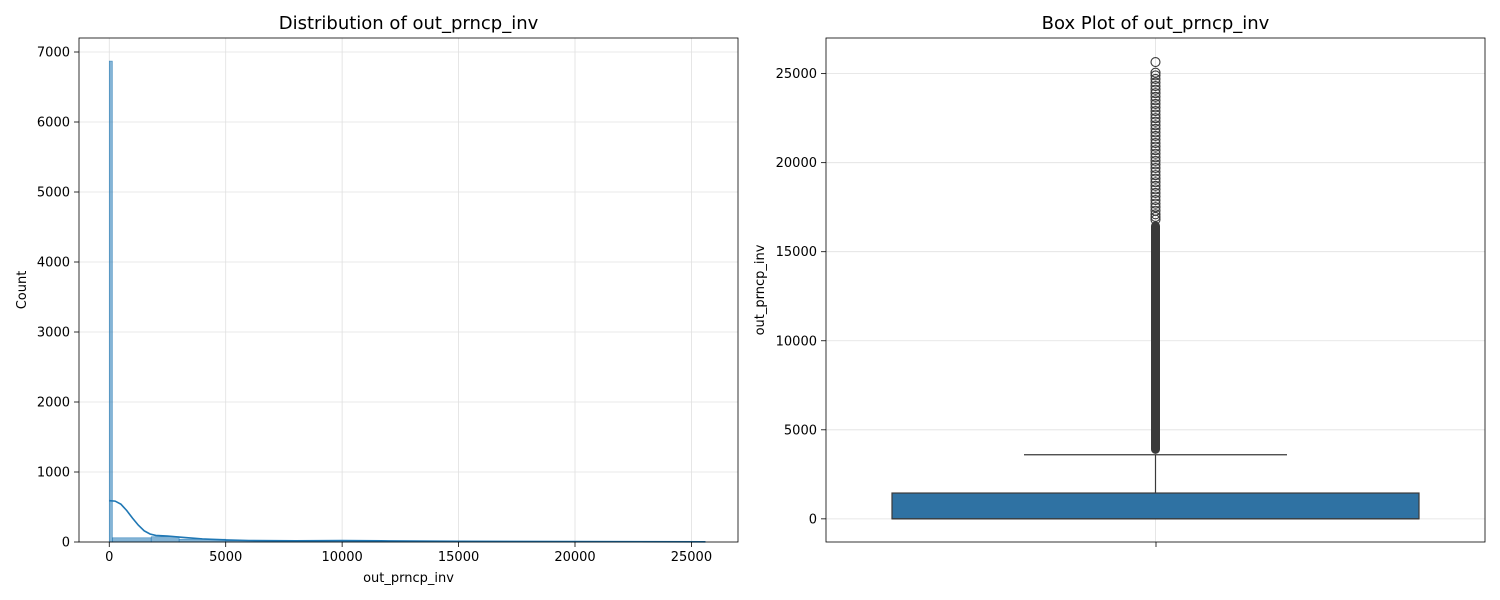 Image resolution: width=1500 pixels, height=600 pixels. Describe the element at coordinates (53, 193) in the screenshot. I see `histogram-y-tick-label: 5000` at that location.